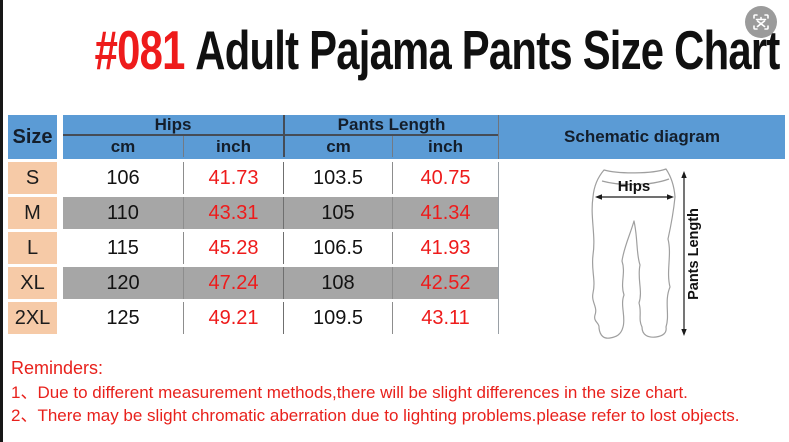 The height and width of the screenshot is (442, 789). What do you see at coordinates (684, 253) in the screenshot?
I see `pants-length-dimension` at bounding box center [684, 253].